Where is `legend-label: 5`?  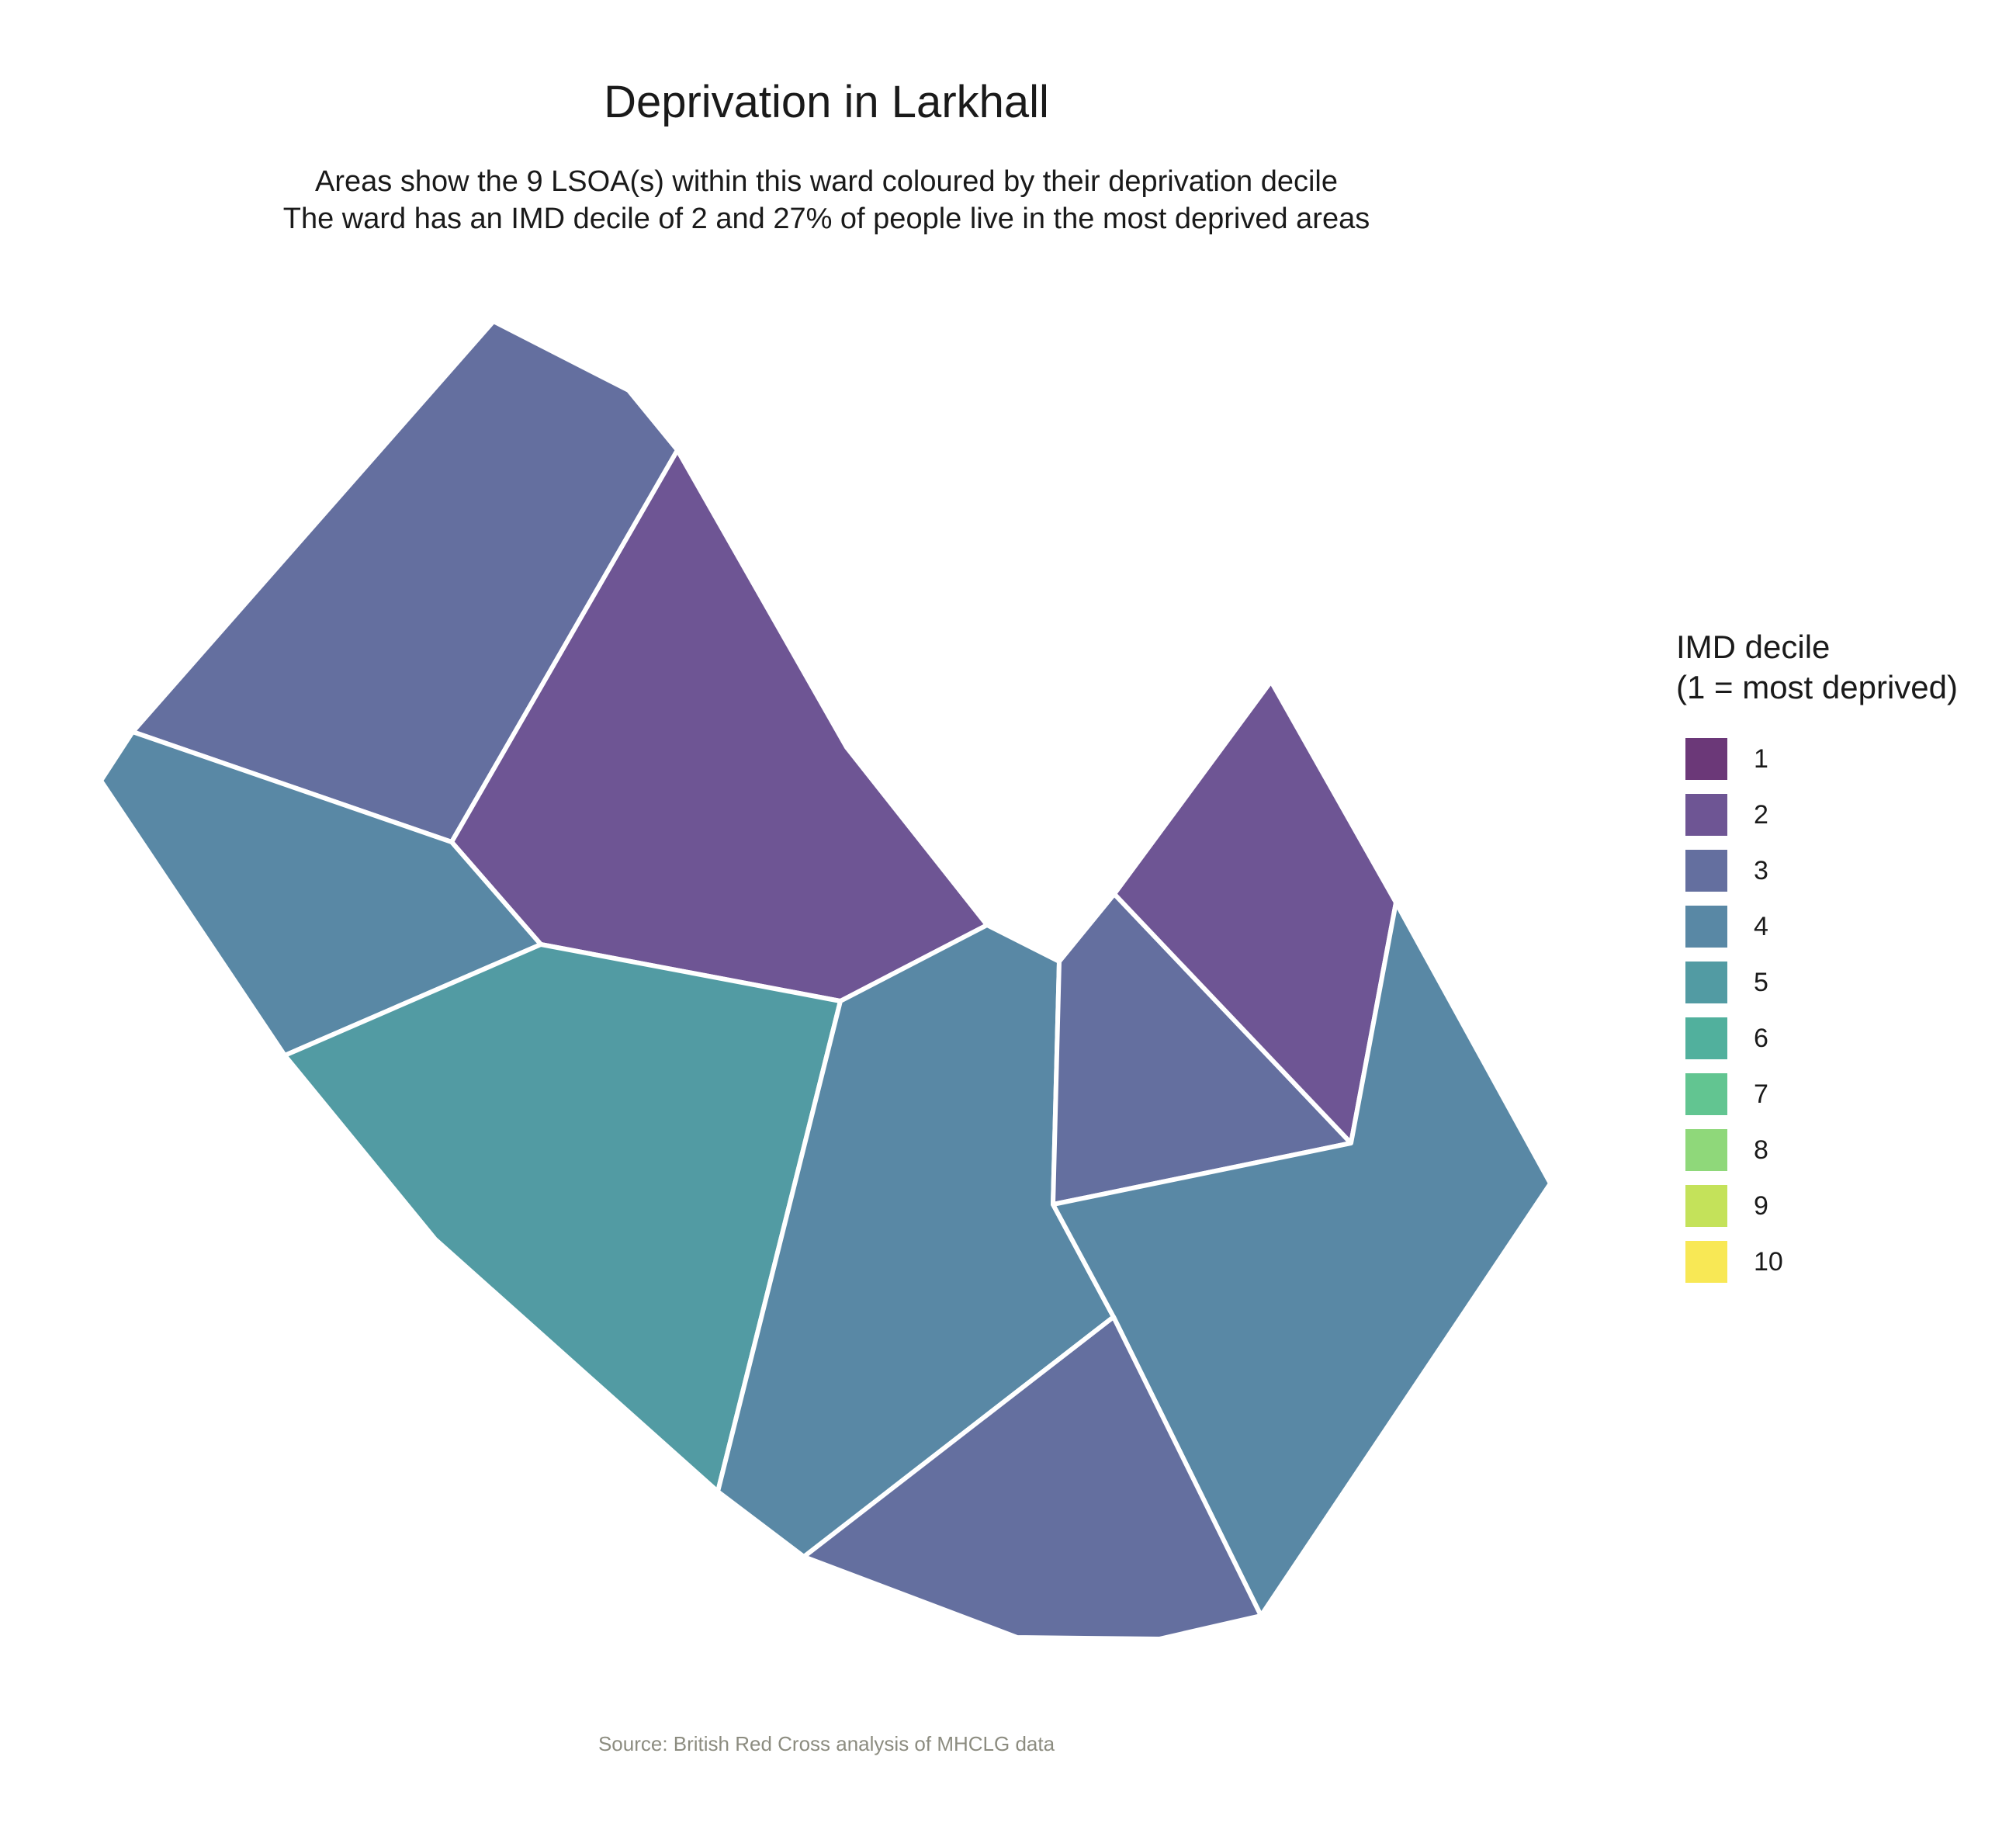
legend-label: 5 is located at coordinates (1761, 982).